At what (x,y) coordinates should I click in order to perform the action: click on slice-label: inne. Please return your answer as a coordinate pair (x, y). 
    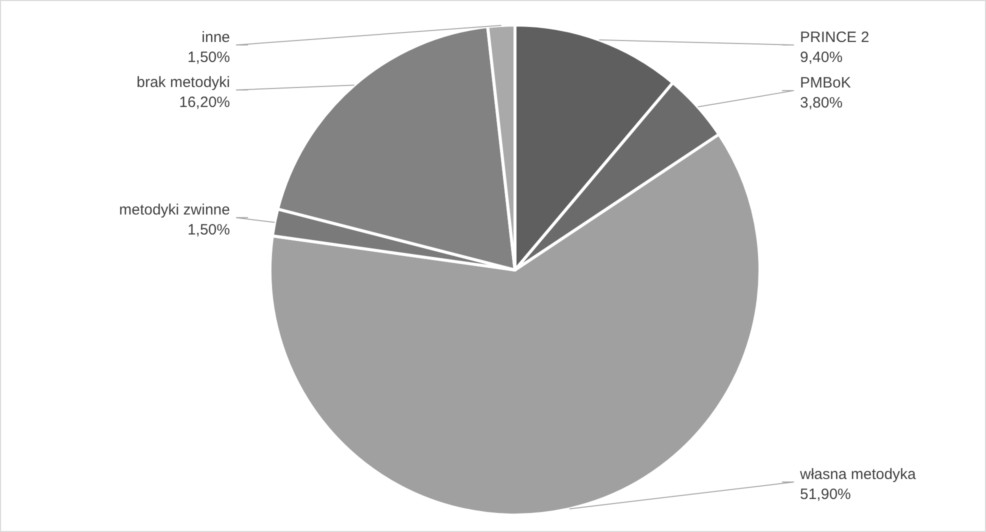
    Looking at the image, I should click on (216, 37).